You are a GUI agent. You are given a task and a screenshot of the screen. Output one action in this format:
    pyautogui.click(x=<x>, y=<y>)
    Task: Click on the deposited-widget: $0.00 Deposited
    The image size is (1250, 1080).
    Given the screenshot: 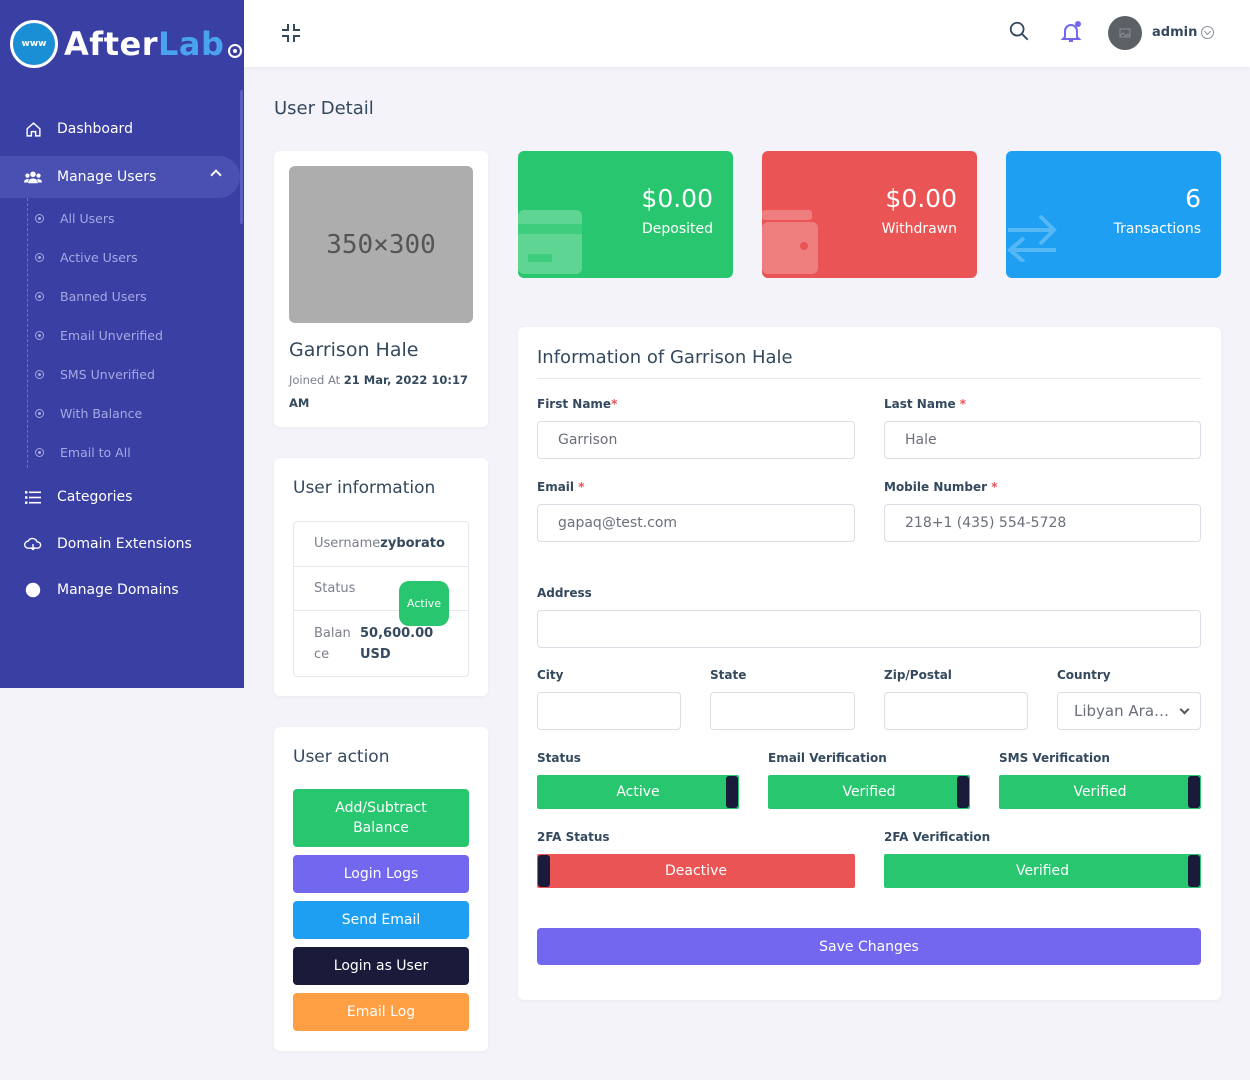 What is the action you would take?
    pyautogui.click(x=625, y=214)
    